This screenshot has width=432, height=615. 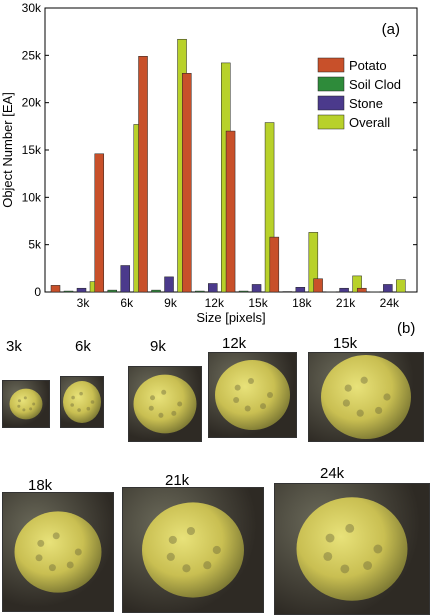 I want to click on x-tick-label: 9k, so click(x=171, y=303).